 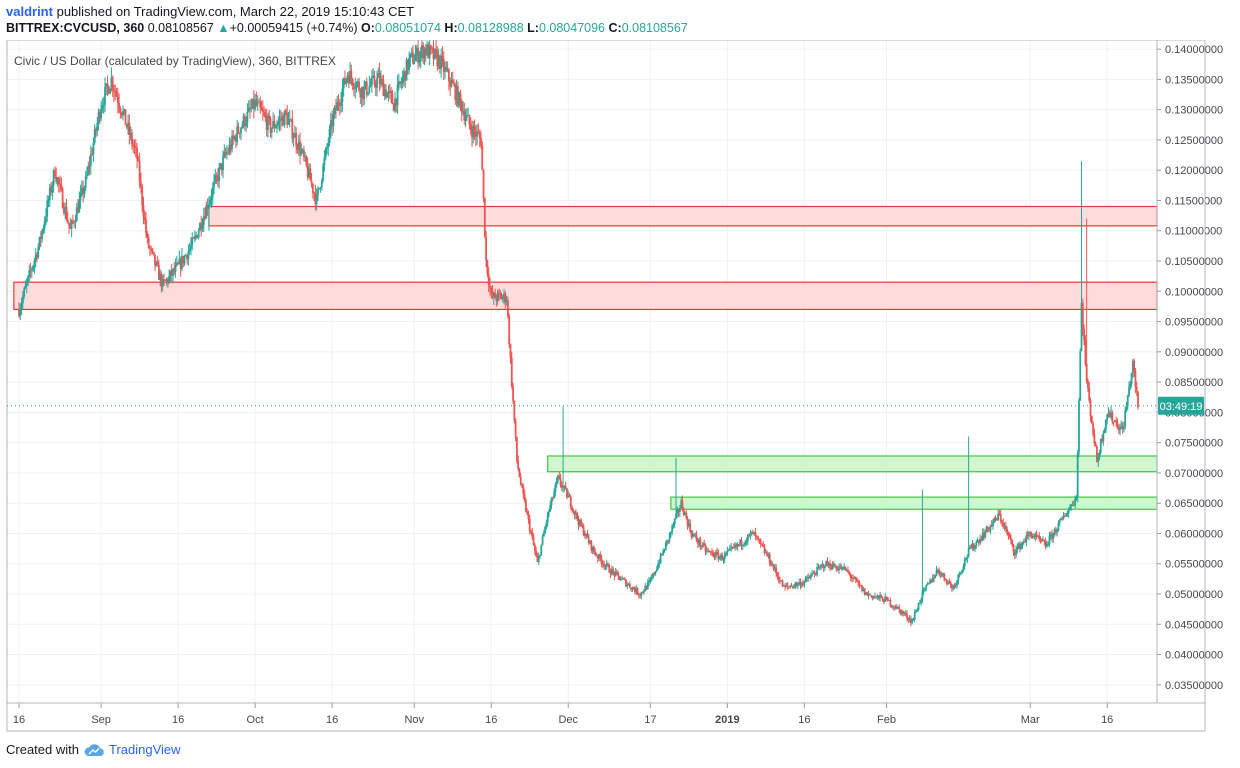 I want to click on y-tick-label: 0.07500000, so click(x=1194, y=444).